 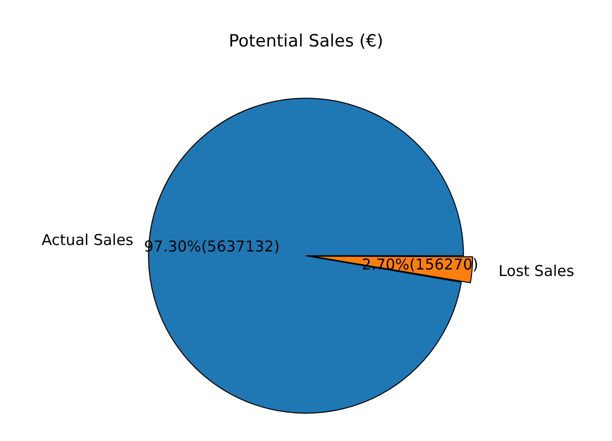 What do you see at coordinates (536, 271) in the screenshot?
I see `slice-label: Lost Sales` at bounding box center [536, 271].